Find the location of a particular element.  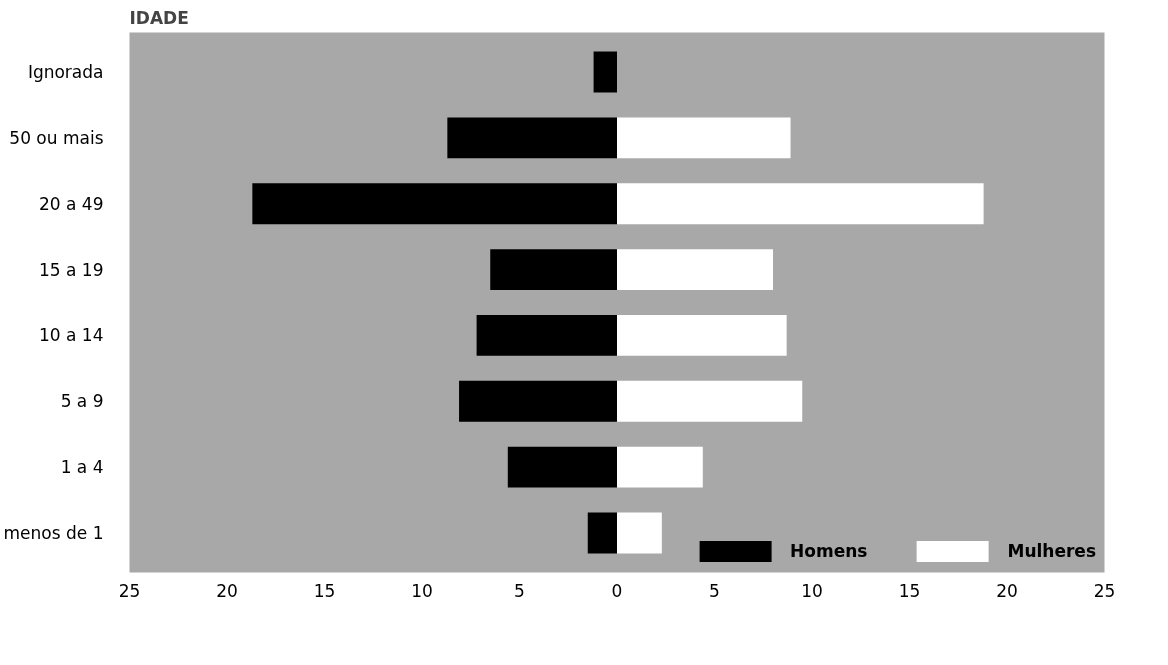

y-tick-label: 15 a 19 is located at coordinates (71, 269).